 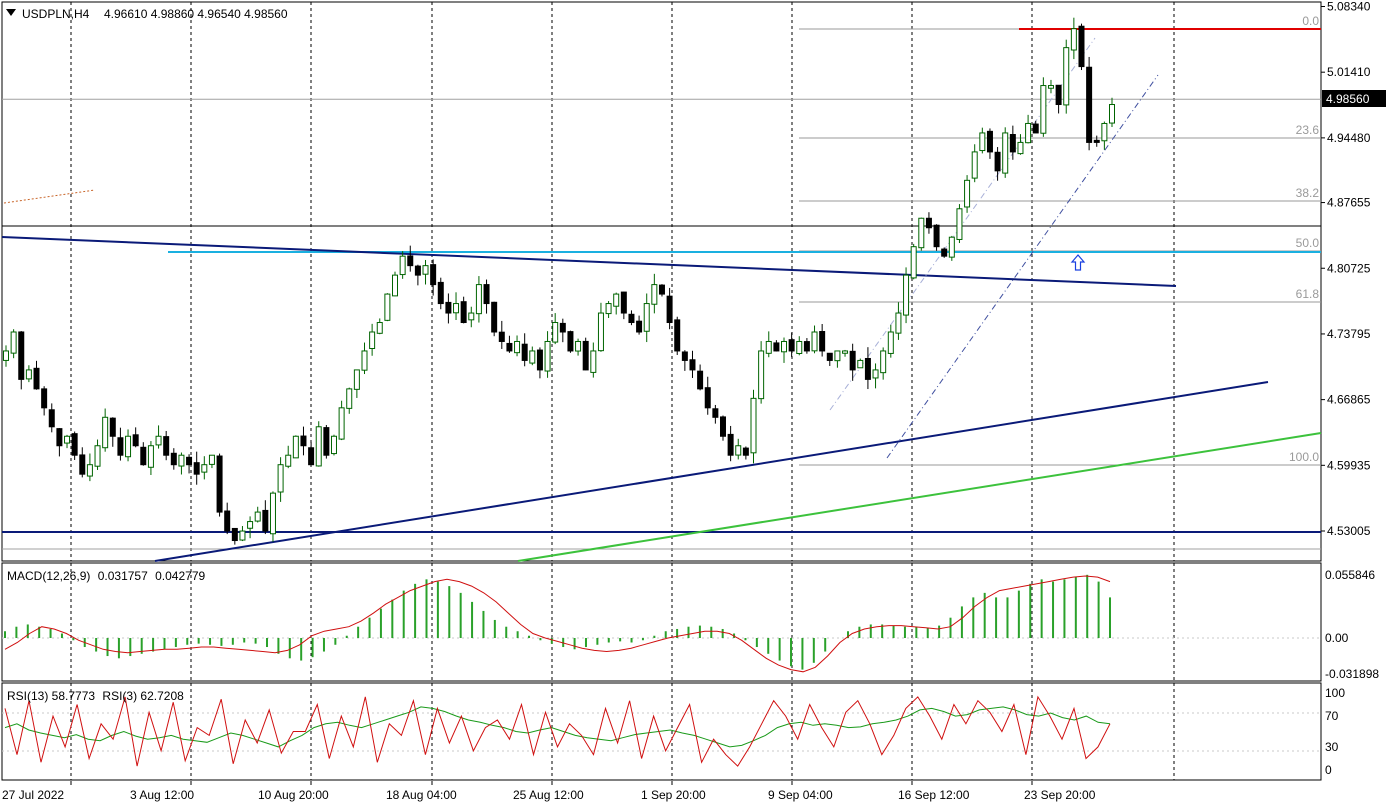 I want to click on channel-upper-line, so click(x=962, y=224).